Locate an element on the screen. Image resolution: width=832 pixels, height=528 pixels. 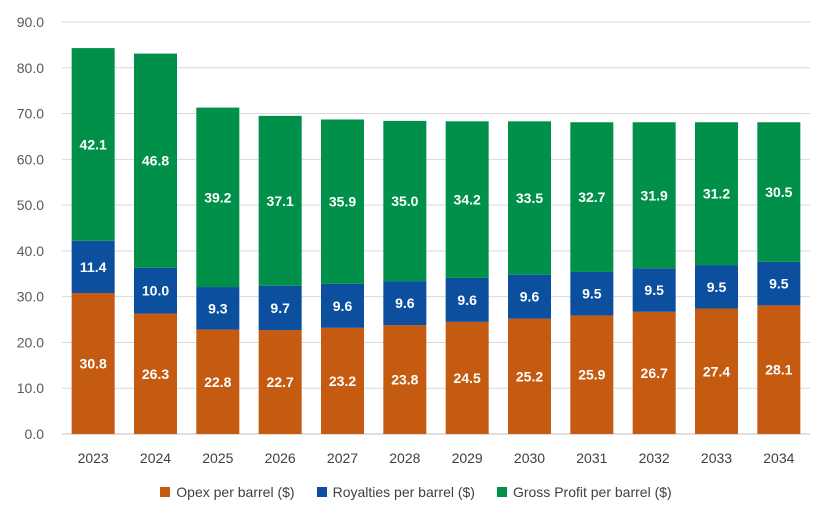
data-label: 23.8 is located at coordinates (404, 380).